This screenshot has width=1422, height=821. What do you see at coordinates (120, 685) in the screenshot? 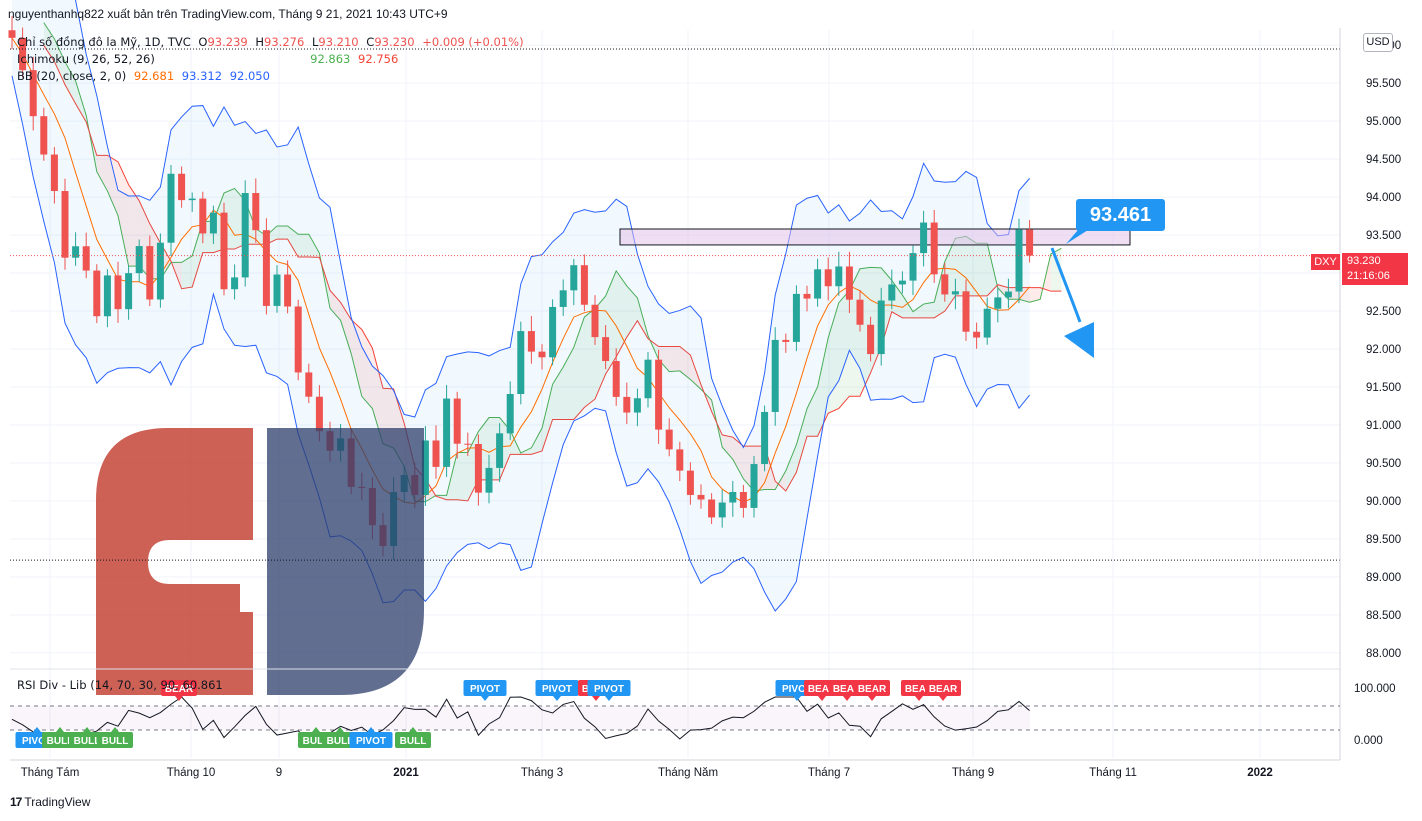
I see `rsi-legend: RSI Div - Lib (14, 70, 30, 90, 60.861` at bounding box center [120, 685].